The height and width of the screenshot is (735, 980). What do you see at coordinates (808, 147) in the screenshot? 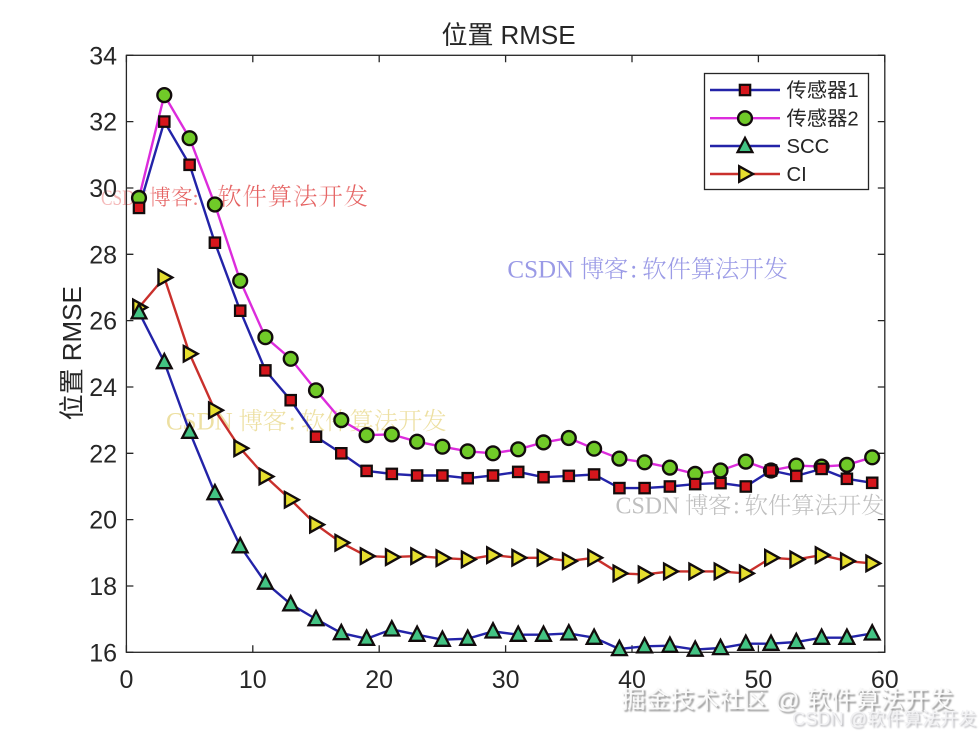
I see `svg-text: SCC` at bounding box center [808, 147].